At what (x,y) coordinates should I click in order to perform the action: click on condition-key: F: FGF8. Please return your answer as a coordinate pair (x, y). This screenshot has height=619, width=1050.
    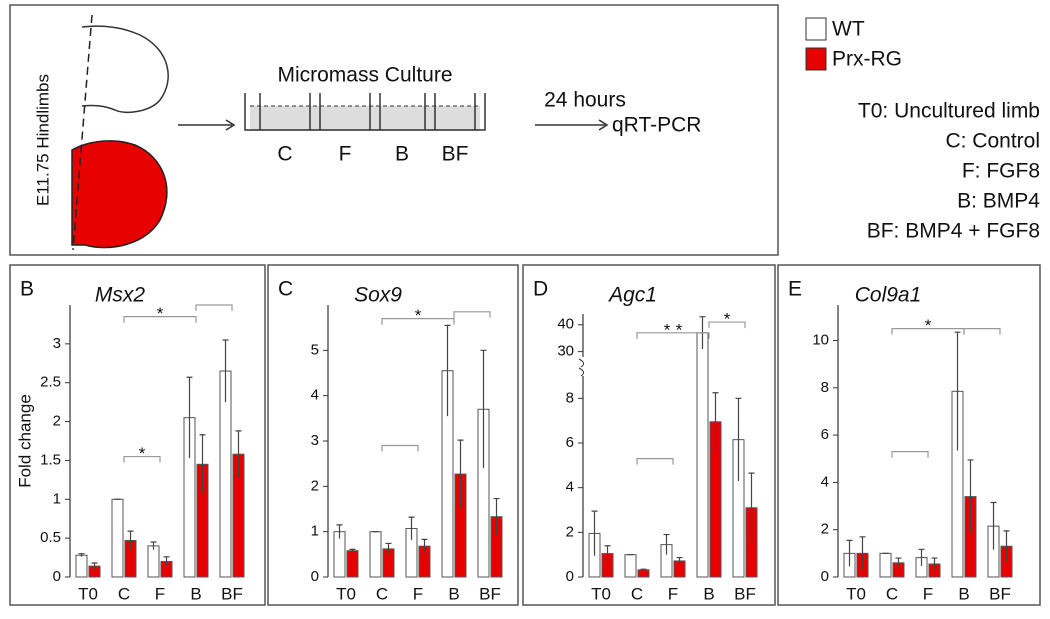
    Looking at the image, I should click on (1001, 171).